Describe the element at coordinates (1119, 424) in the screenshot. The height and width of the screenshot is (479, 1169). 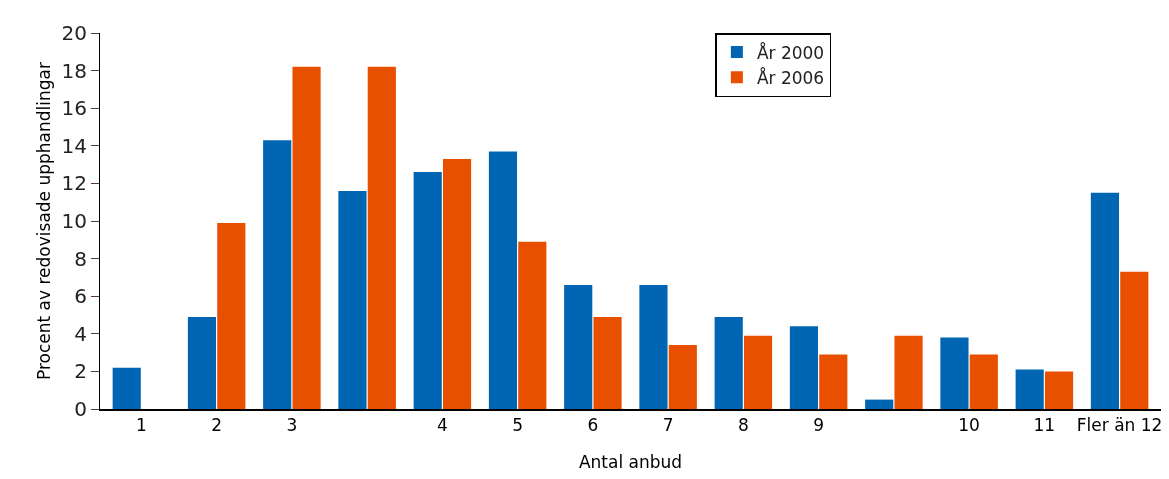
I see `x-tick-label: Fler än 12` at that location.